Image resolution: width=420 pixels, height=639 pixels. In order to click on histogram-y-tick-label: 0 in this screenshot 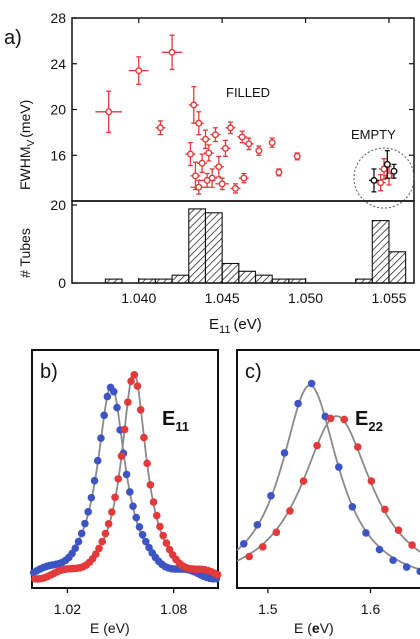, I will do `click(62, 283)`.